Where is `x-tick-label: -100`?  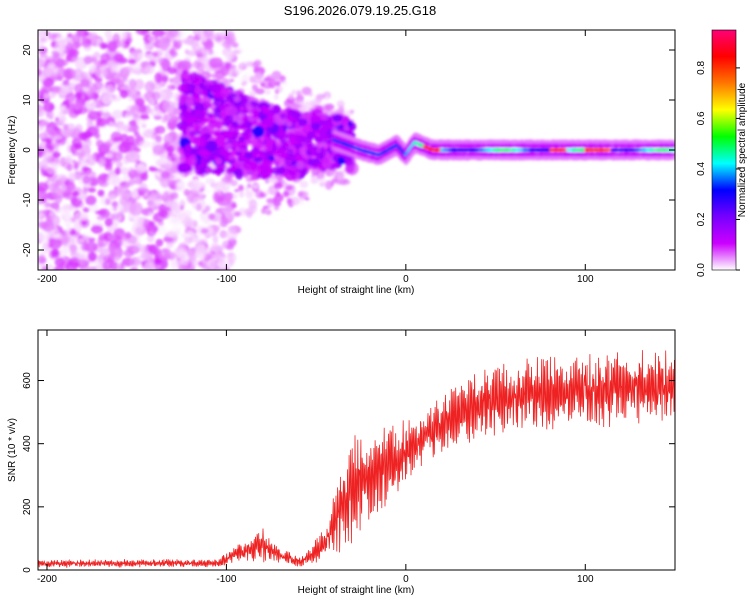 x-tick-label: -100 is located at coordinates (226, 279).